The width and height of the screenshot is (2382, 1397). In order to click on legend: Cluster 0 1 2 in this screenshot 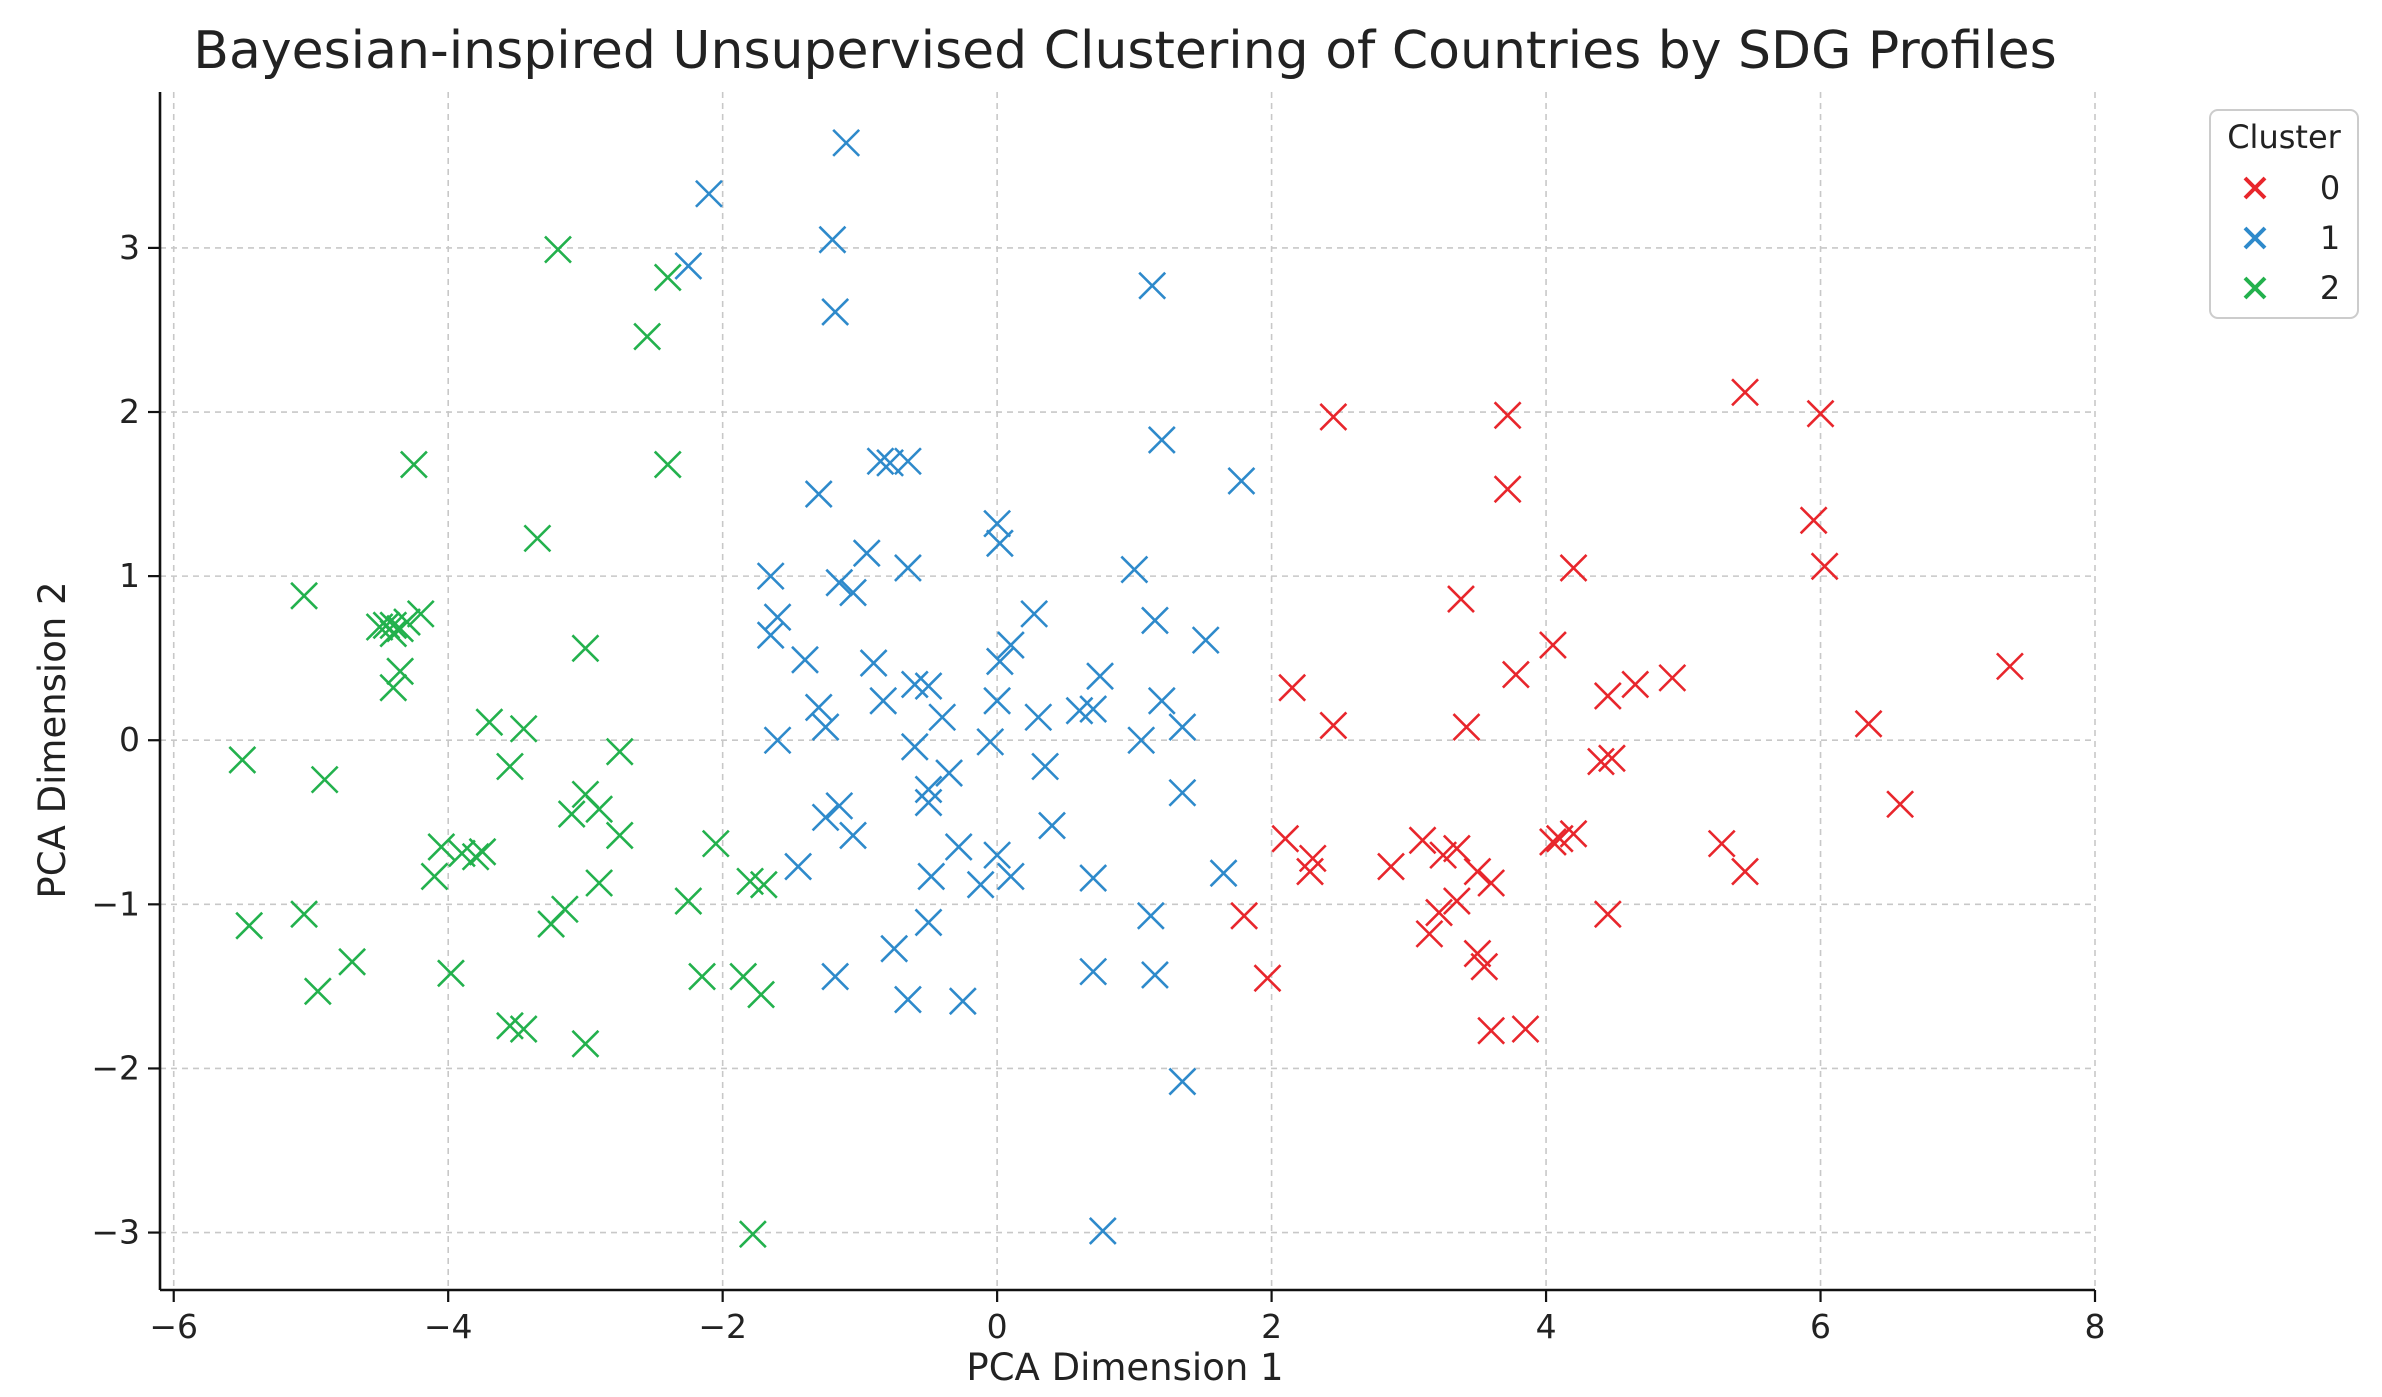, I will do `click(2284, 214)`.